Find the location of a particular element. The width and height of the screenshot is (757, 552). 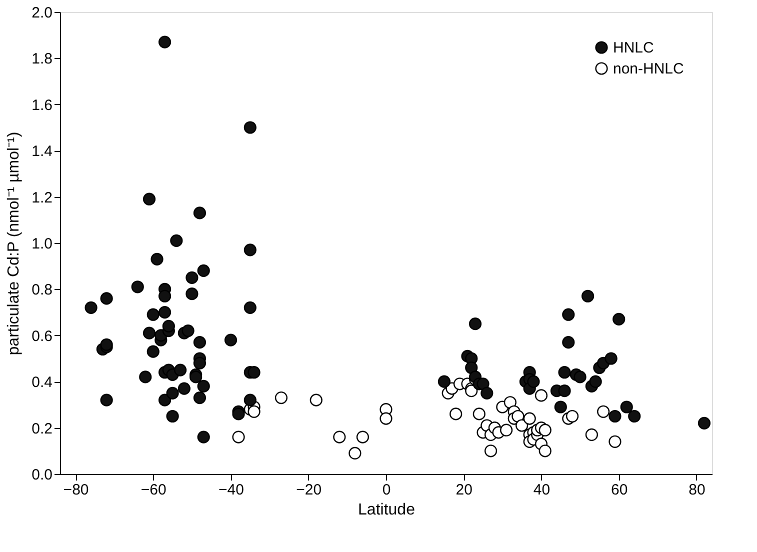

x-tick-label: 0 is located at coordinates (386, 490).